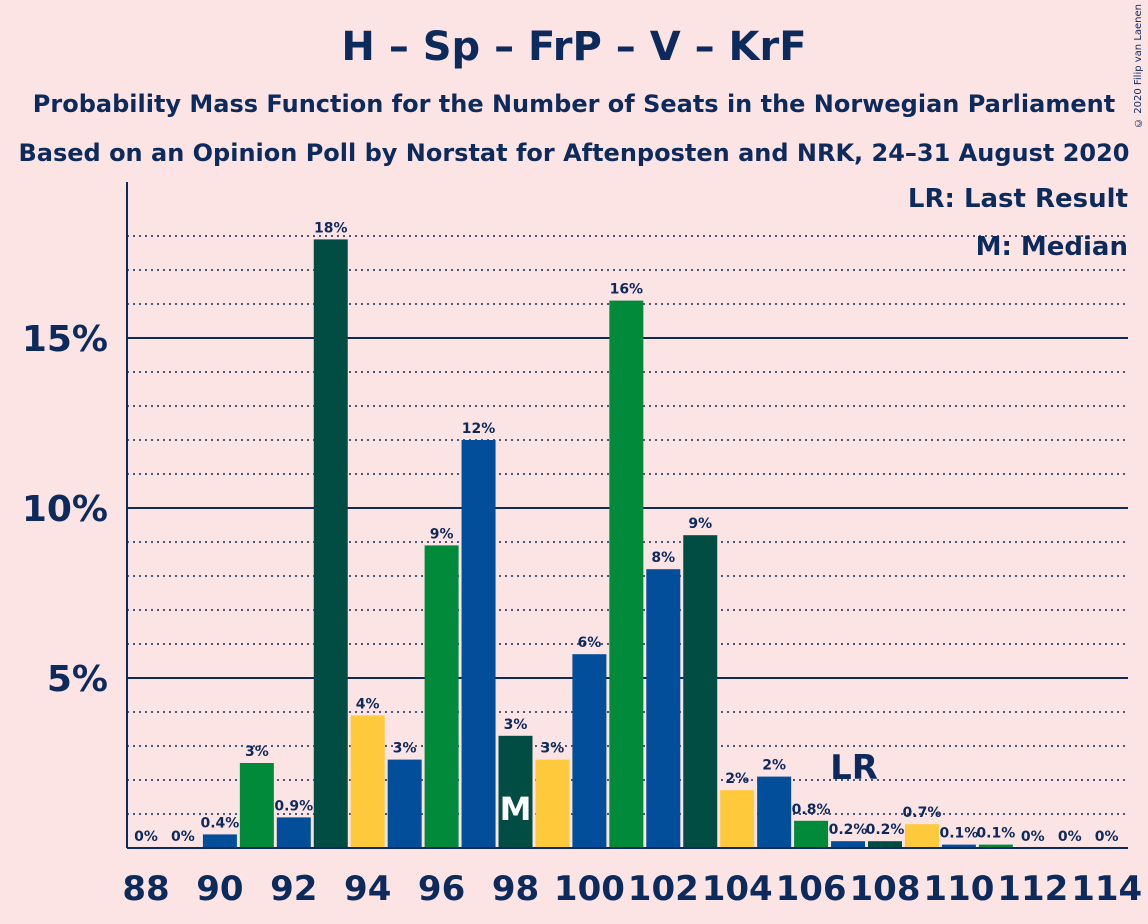  I want to click on legend-last-result: LR: Last Result, so click(1017, 199).